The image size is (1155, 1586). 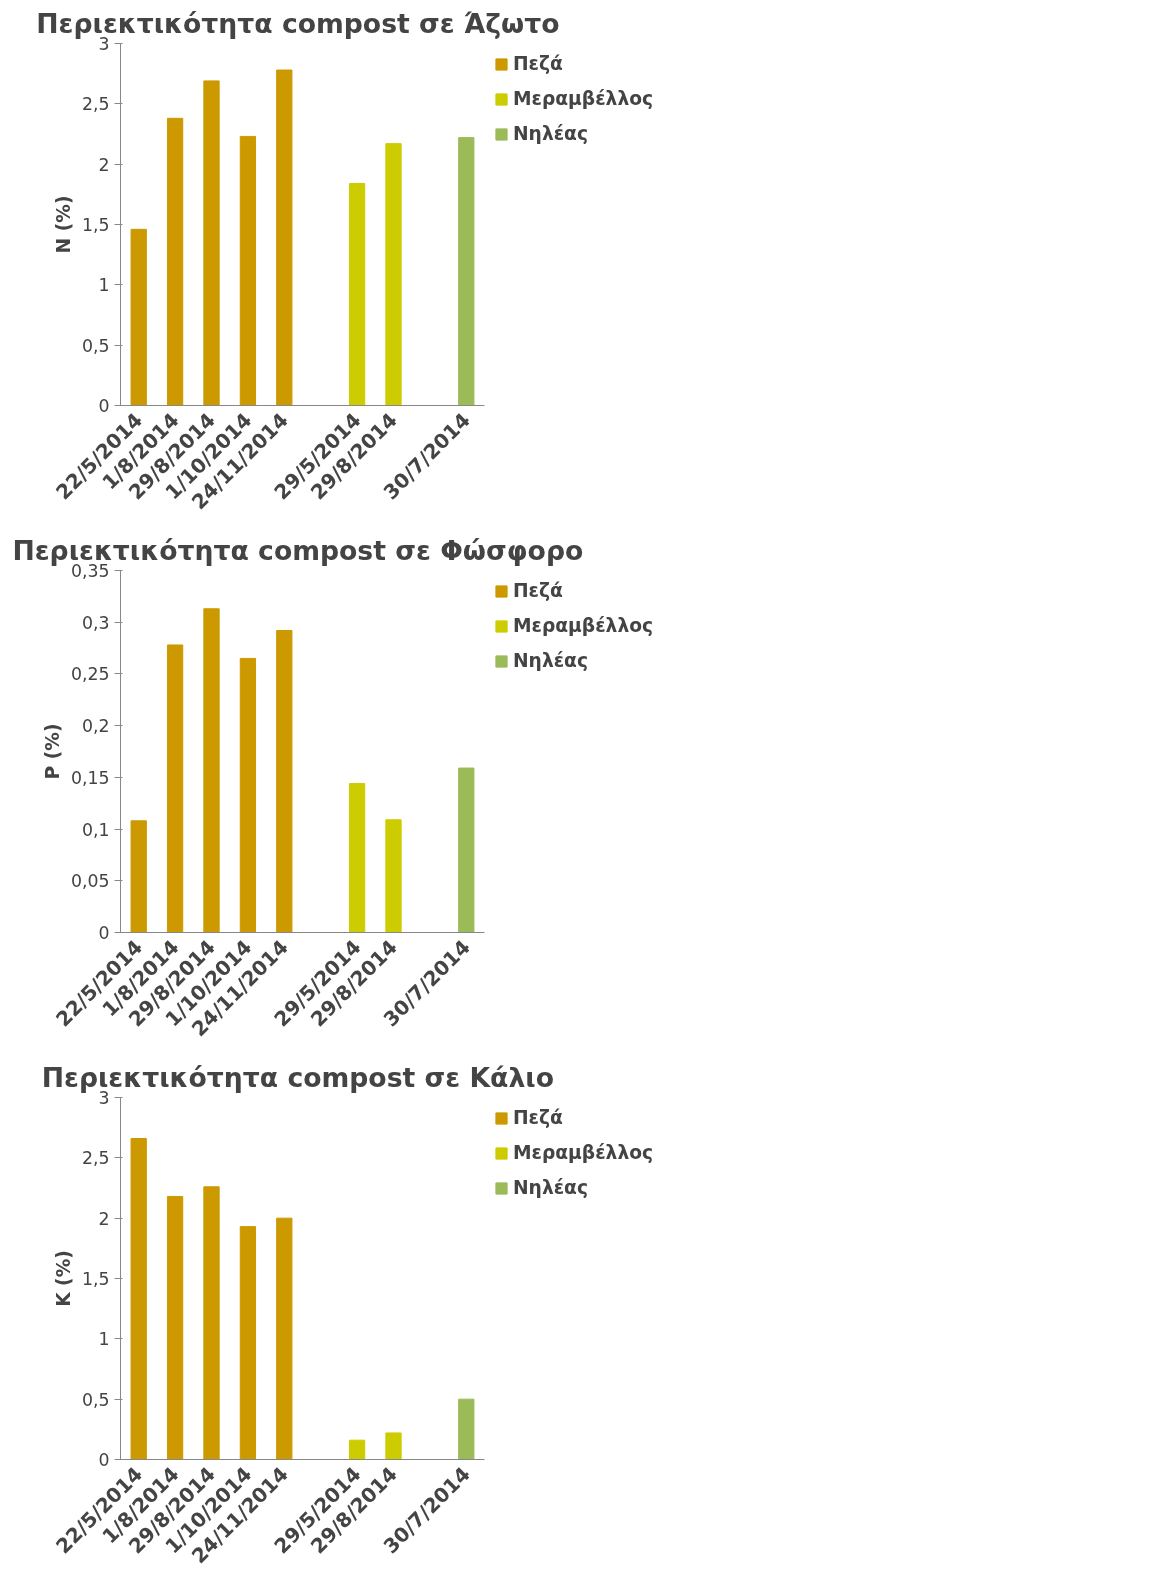 I want to click on y-tick-label: 0,05, so click(x=90, y=881).